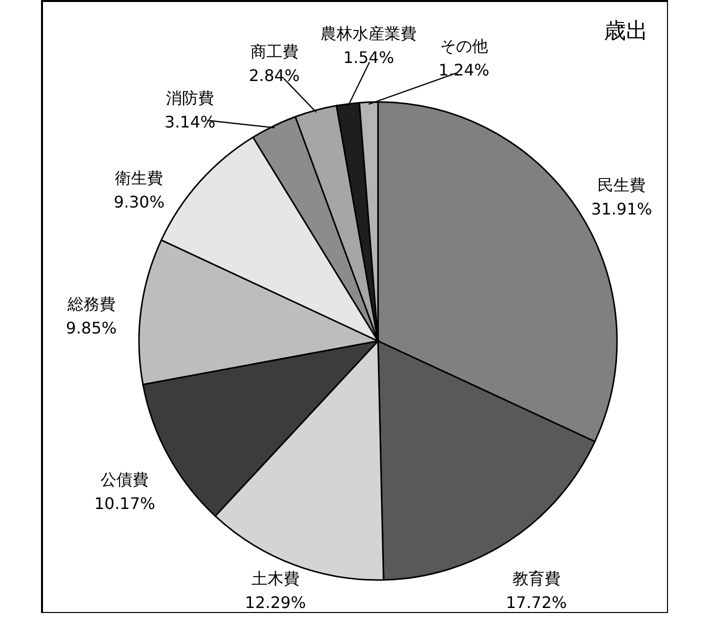  What do you see at coordinates (464, 70) in the screenshot?
I see `data-label: 1.24%` at bounding box center [464, 70].